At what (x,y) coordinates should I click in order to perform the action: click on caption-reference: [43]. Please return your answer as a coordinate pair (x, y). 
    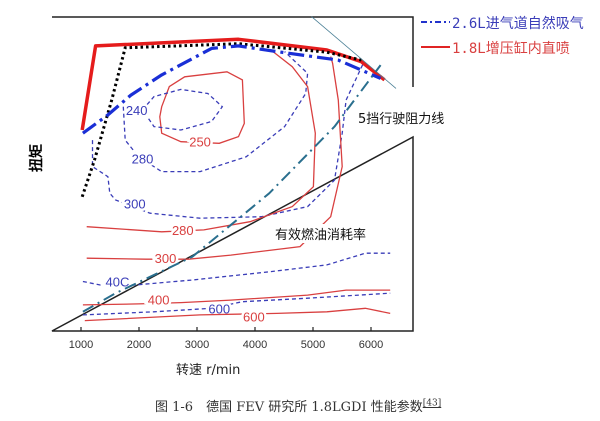
    Looking at the image, I should click on (432, 403).